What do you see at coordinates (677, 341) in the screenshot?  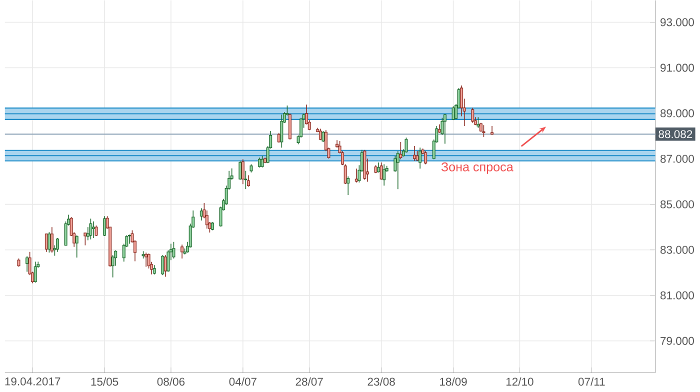 I see `y-tick-label: 79.000` at bounding box center [677, 341].